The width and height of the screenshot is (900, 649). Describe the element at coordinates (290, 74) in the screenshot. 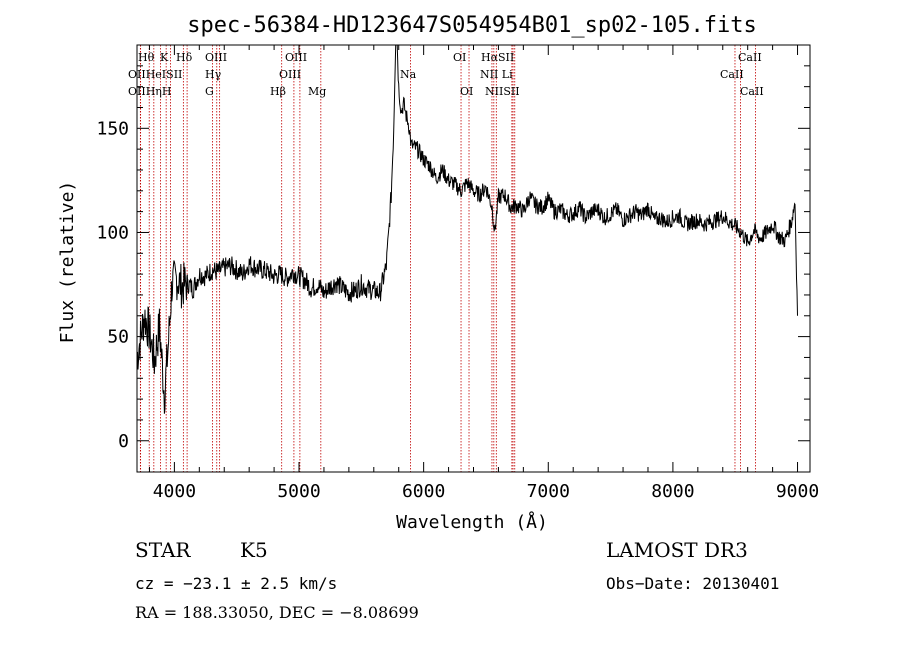

I see `line-label-row2-2: OIII` at that location.